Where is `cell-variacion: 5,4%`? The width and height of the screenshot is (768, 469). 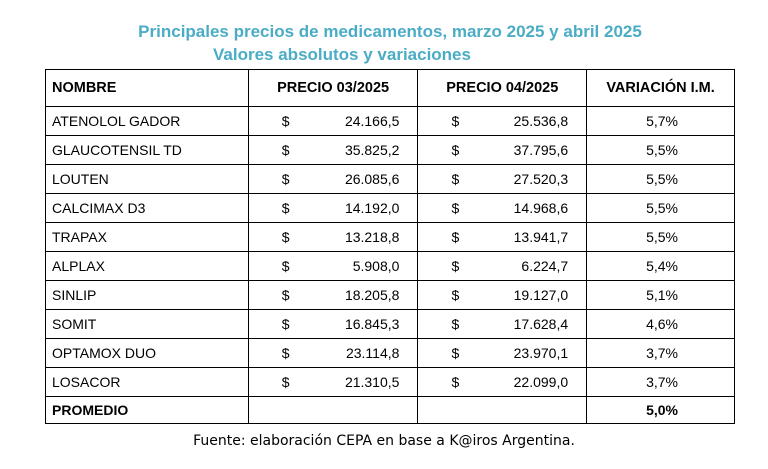
cell-variacion: 5,4% is located at coordinates (660, 266).